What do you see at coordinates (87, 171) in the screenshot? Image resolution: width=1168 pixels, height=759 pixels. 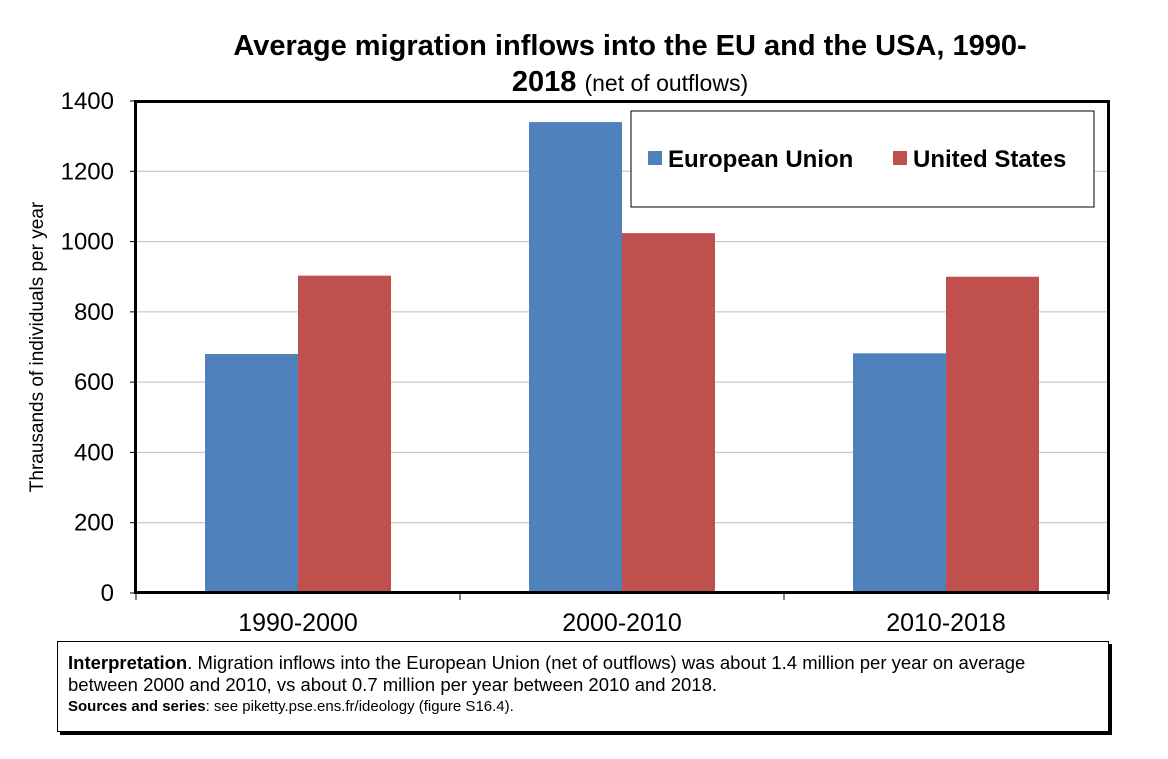 I see `y-tick-label: 1200` at bounding box center [87, 171].